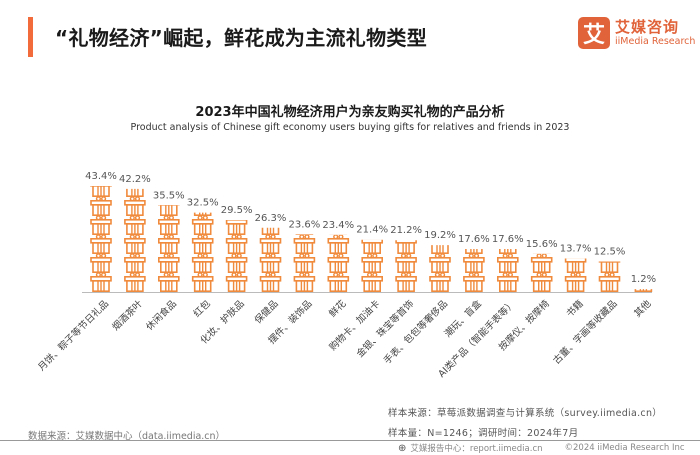  I want to click on value-label: 29.5%, so click(237, 210).